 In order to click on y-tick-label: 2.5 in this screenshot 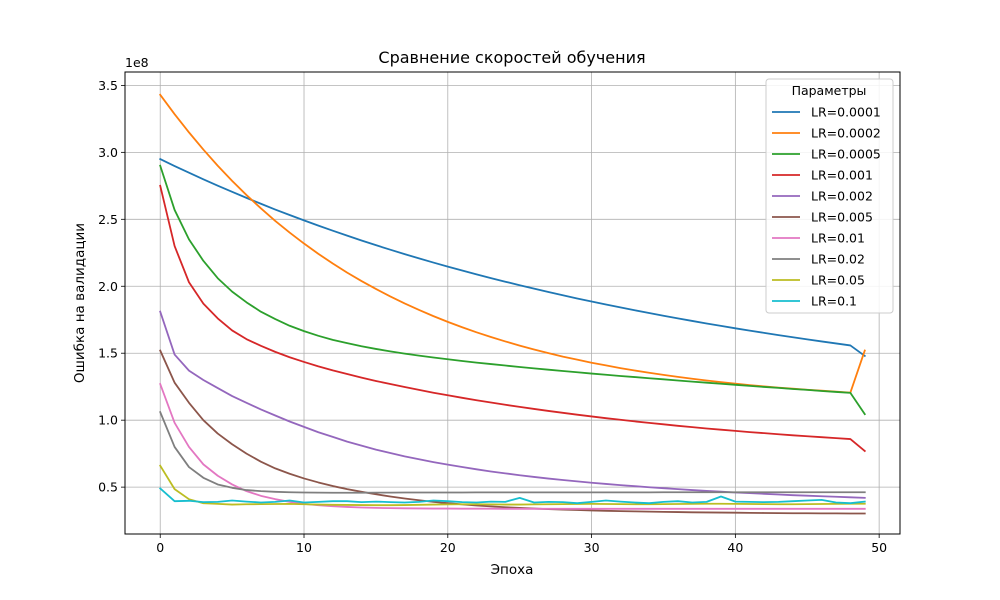, I will do `click(108, 219)`.